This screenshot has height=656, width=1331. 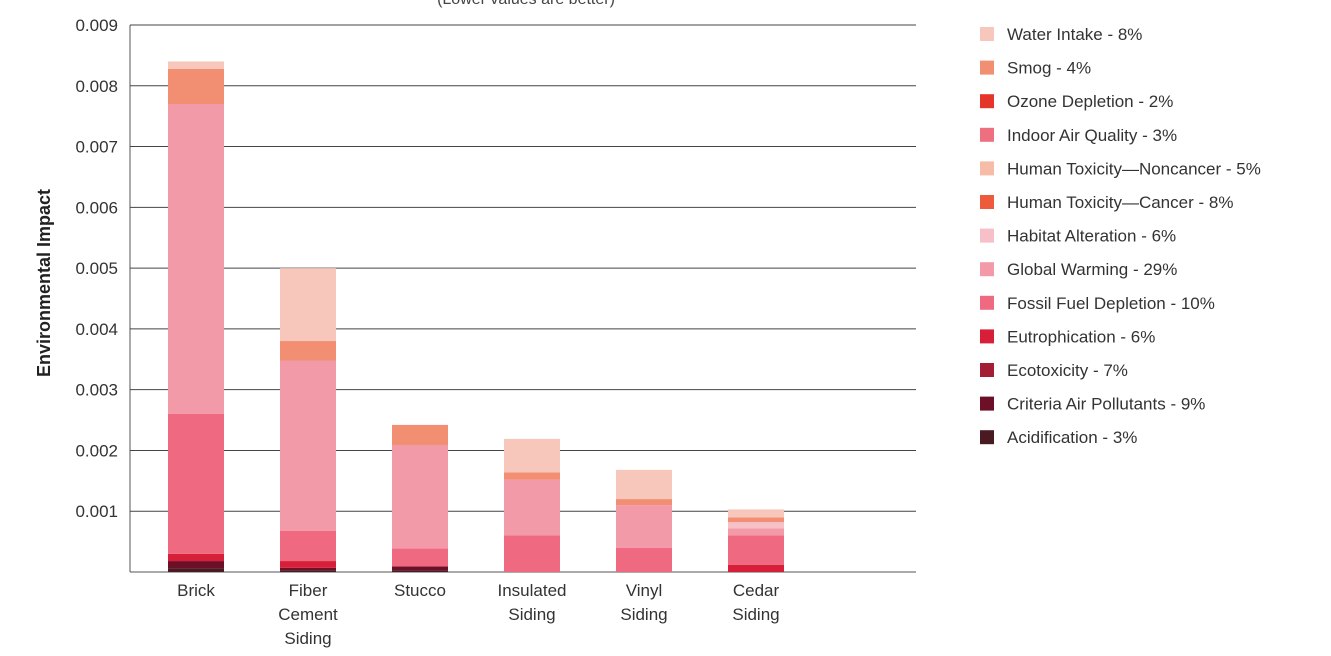 What do you see at coordinates (308, 614) in the screenshot?
I see `x-tick-label: Fiber Cement Siding` at bounding box center [308, 614].